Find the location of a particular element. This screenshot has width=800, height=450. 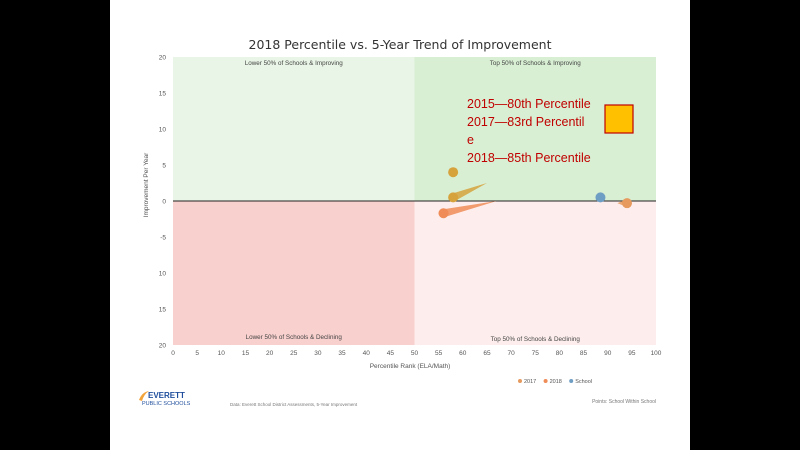

x-tick-label: 65 is located at coordinates (487, 353).